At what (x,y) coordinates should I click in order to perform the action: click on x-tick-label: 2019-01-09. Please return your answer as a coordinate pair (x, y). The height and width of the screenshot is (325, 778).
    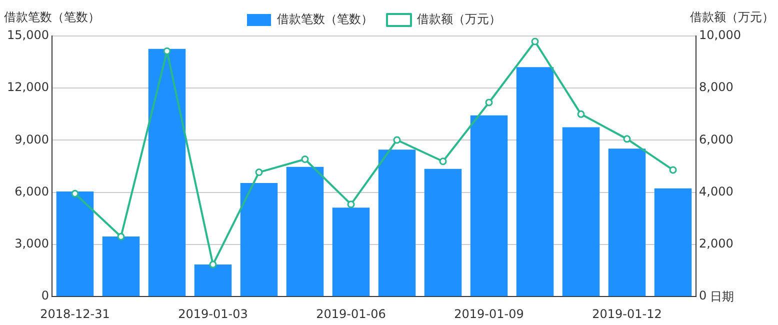
    Looking at the image, I should click on (489, 313).